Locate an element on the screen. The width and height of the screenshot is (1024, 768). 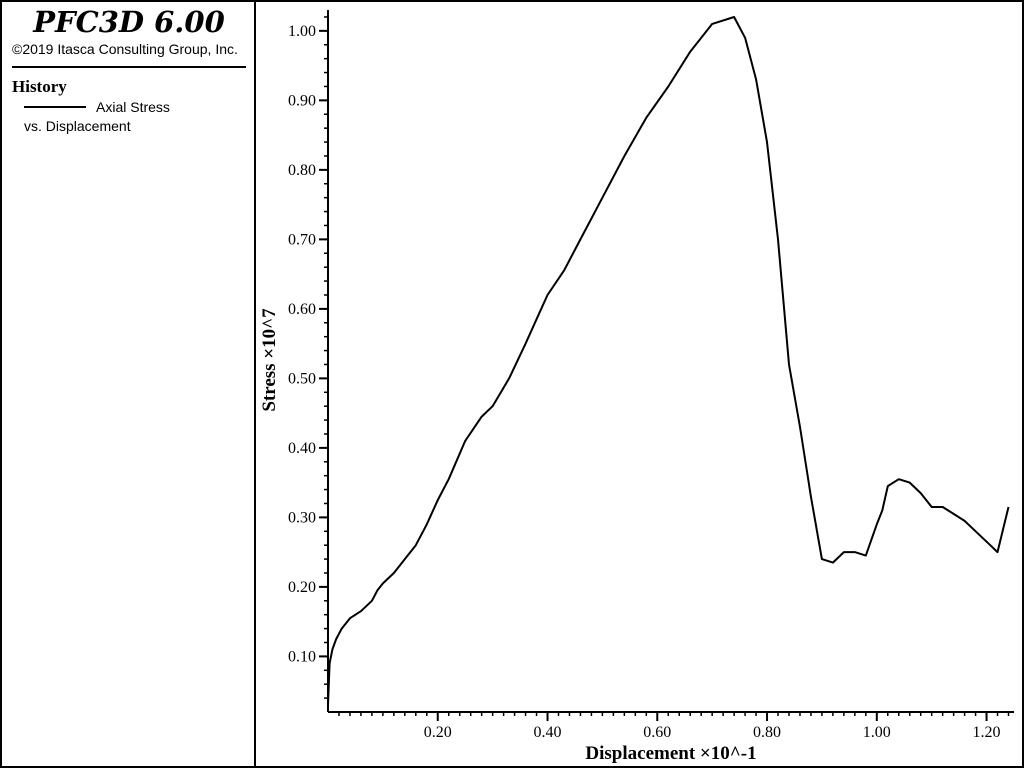
x-tick-label: 1.20 is located at coordinates (987, 732).